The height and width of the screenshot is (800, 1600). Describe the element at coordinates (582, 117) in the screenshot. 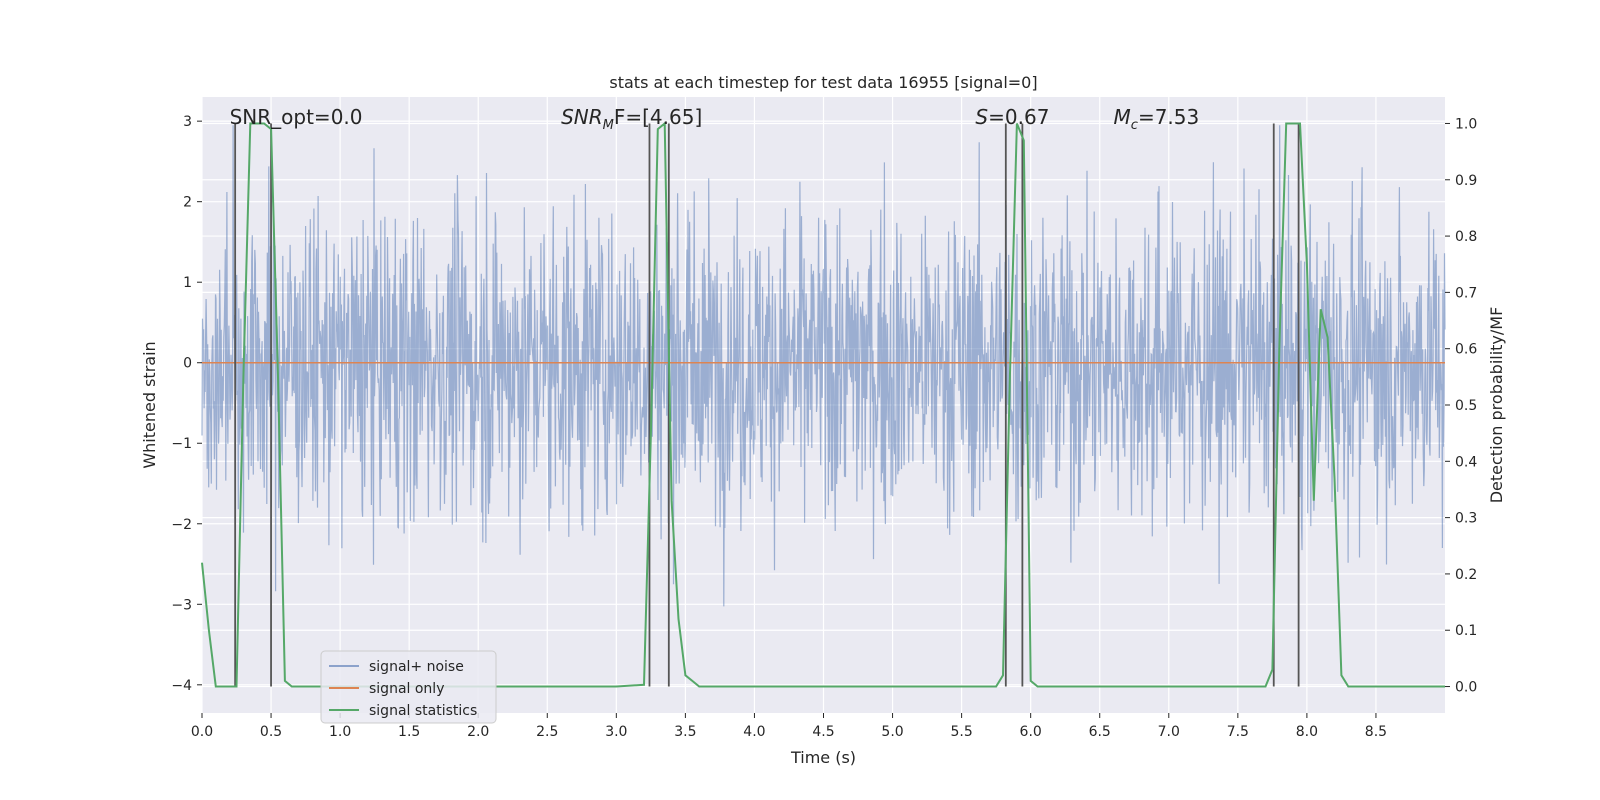

I see `annotation-main: SNR` at that location.